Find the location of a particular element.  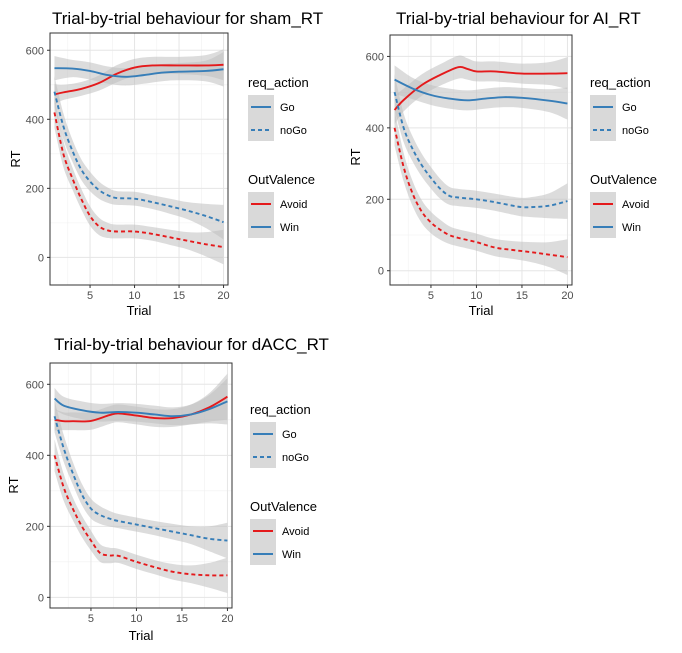

series-line-go-avoid is located at coordinates (139, 79).